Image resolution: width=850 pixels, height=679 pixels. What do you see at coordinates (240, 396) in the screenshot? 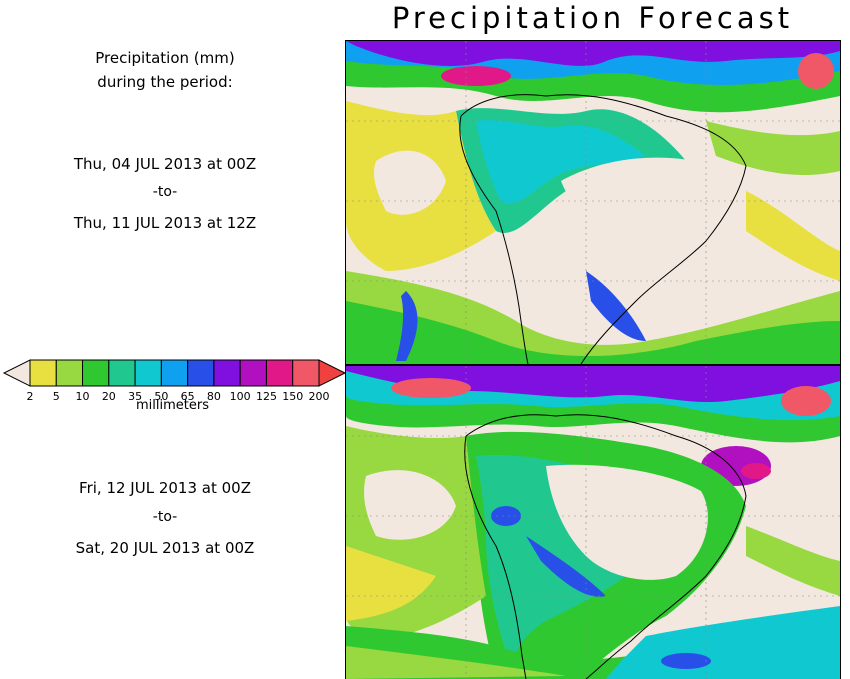
I see `colorbar-tick-label: 100` at bounding box center [240, 396].